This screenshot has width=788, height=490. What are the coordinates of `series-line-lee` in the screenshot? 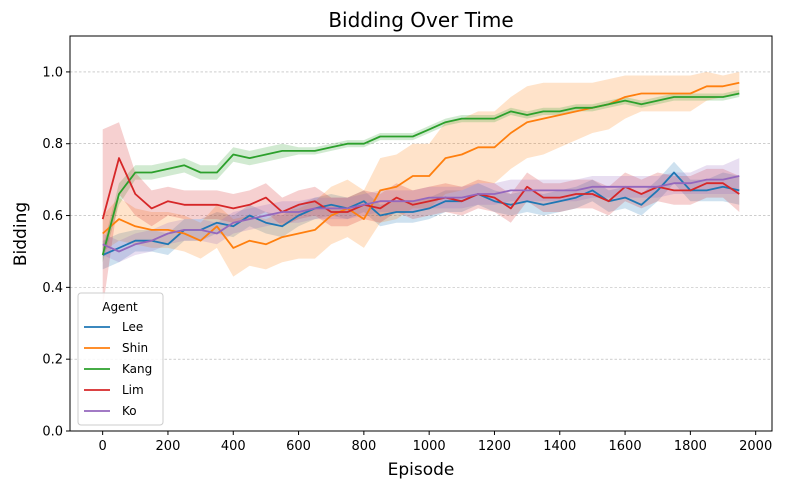 It's located at (421, 213).